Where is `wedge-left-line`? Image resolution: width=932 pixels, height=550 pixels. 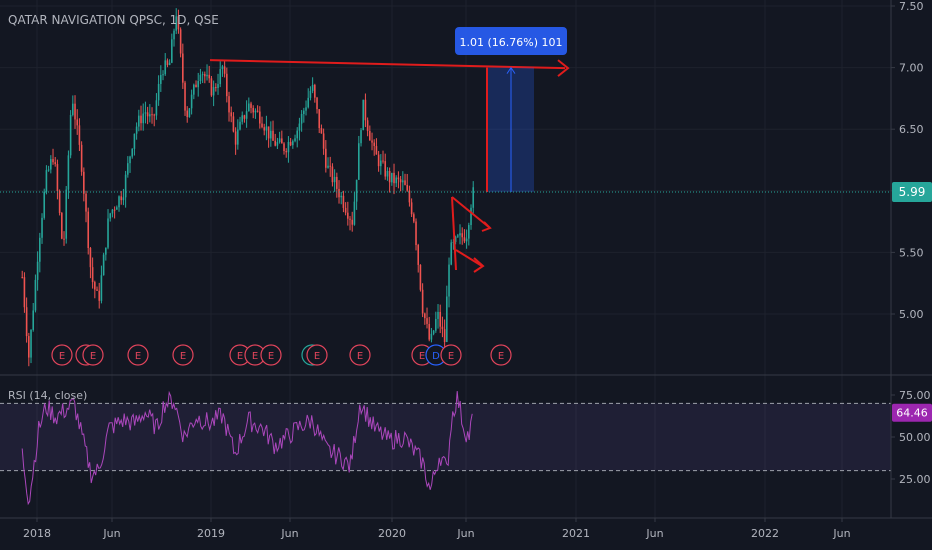
wedge-left-line is located at coordinates (454, 233).